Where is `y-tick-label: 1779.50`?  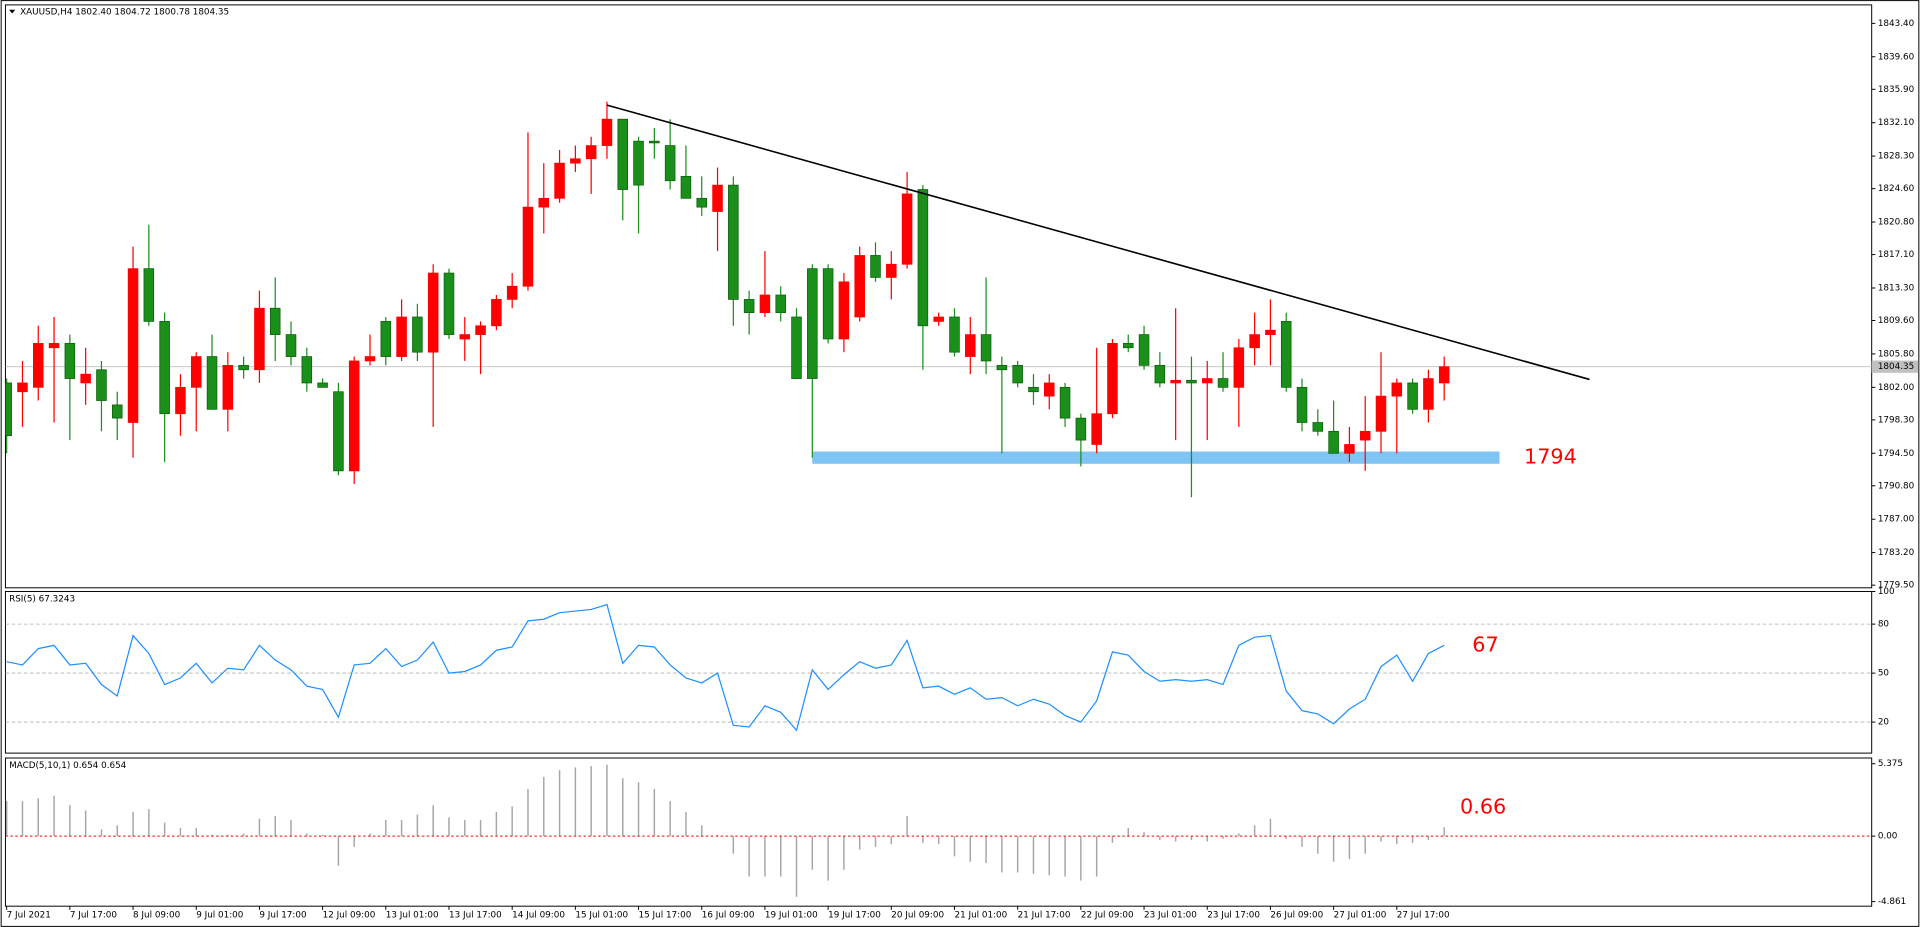
y-tick-label: 1779.50 is located at coordinates (1896, 586).